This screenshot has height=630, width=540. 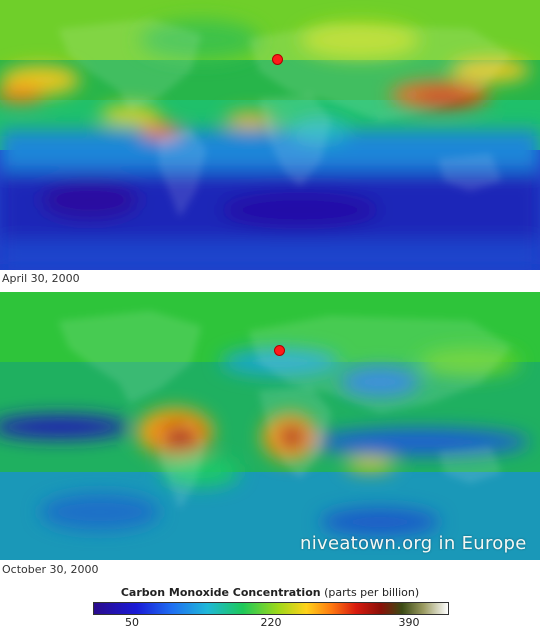 What do you see at coordinates (271, 608) in the screenshot?
I see `color-scale-bar` at bounding box center [271, 608].